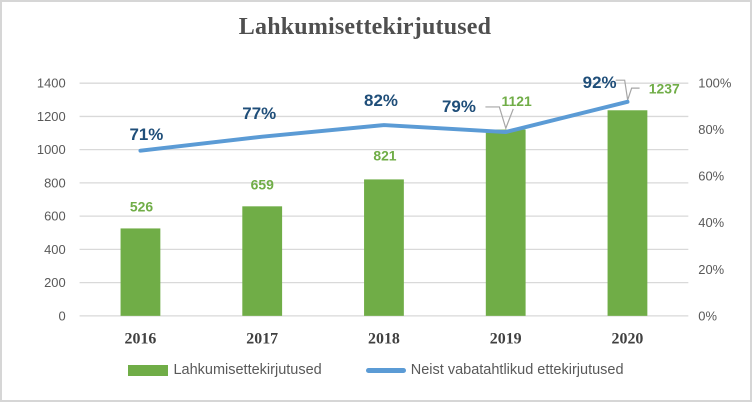  I want to click on right-axis-tick: 40%, so click(711, 222).